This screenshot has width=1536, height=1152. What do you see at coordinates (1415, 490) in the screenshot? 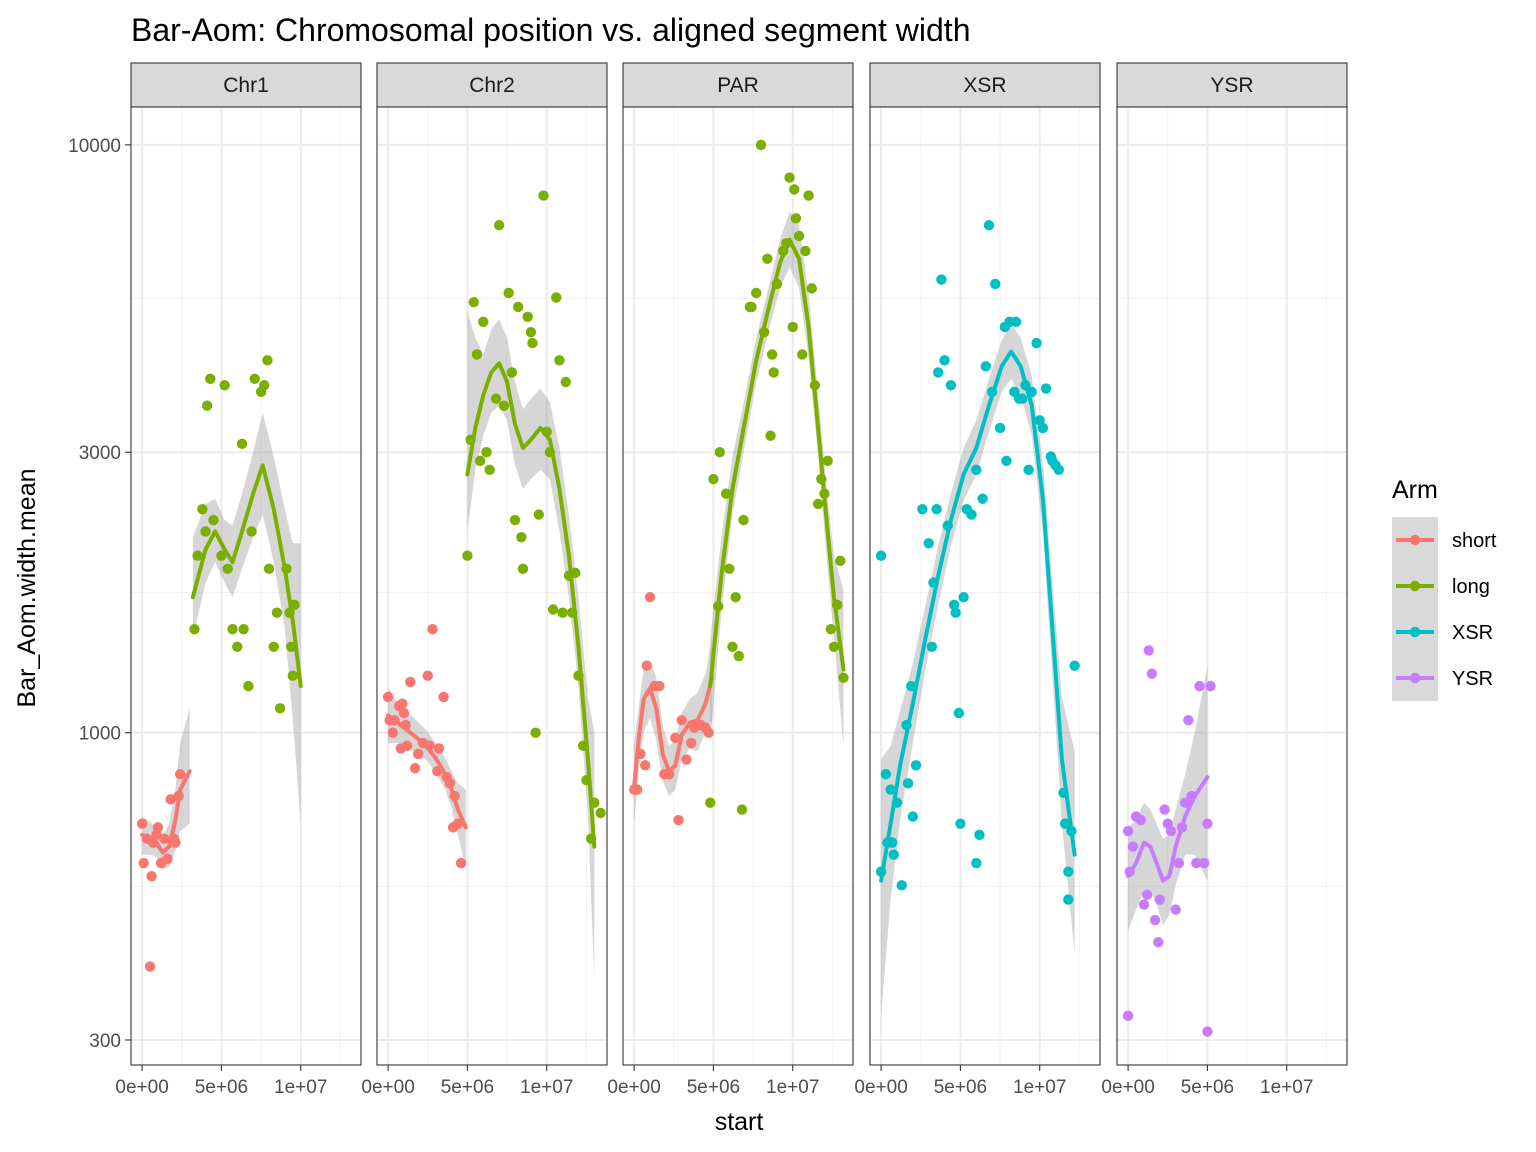
I see `legend-title: Arm` at bounding box center [1415, 490].